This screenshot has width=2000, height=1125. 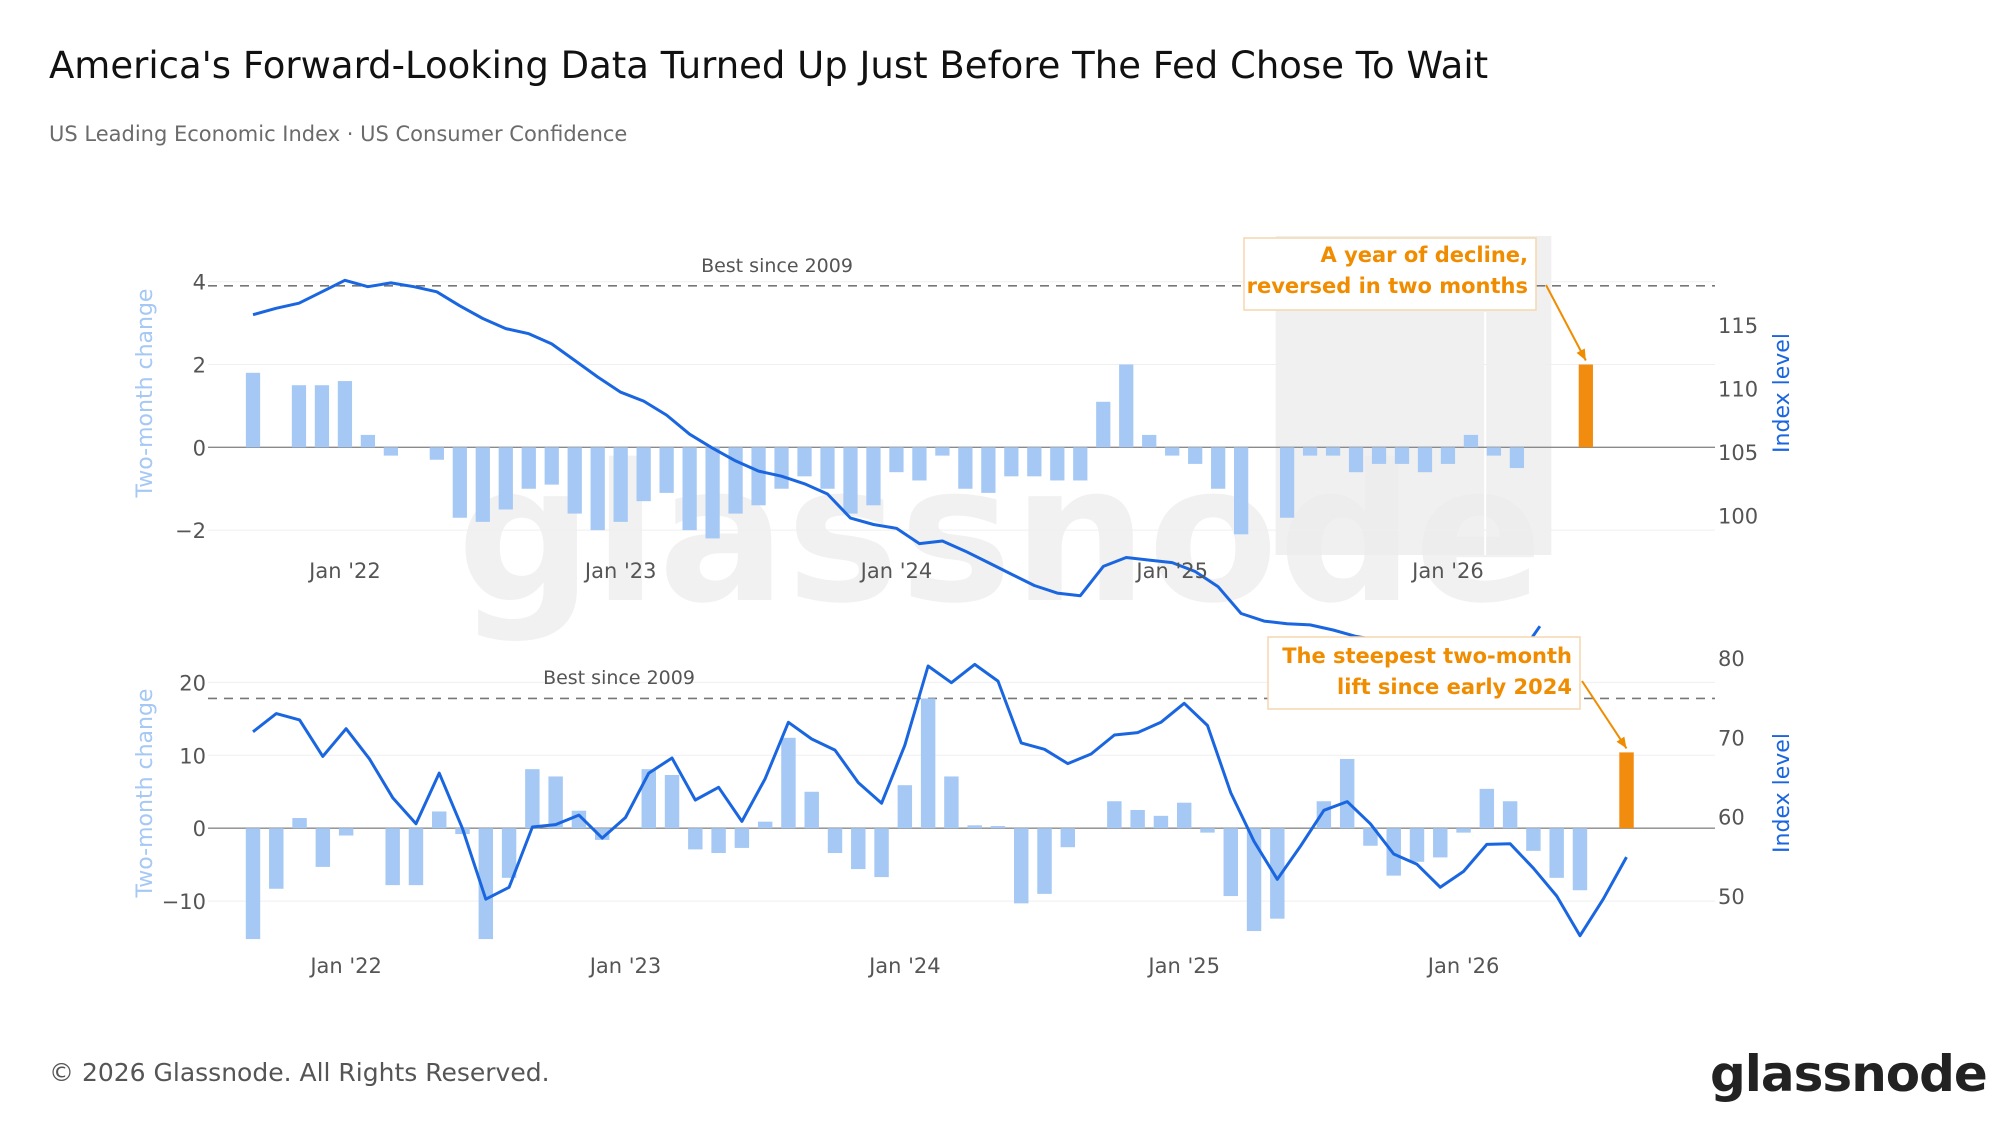 What do you see at coordinates (199, 366) in the screenshot?
I see `y-tick-label: 2` at bounding box center [199, 366].